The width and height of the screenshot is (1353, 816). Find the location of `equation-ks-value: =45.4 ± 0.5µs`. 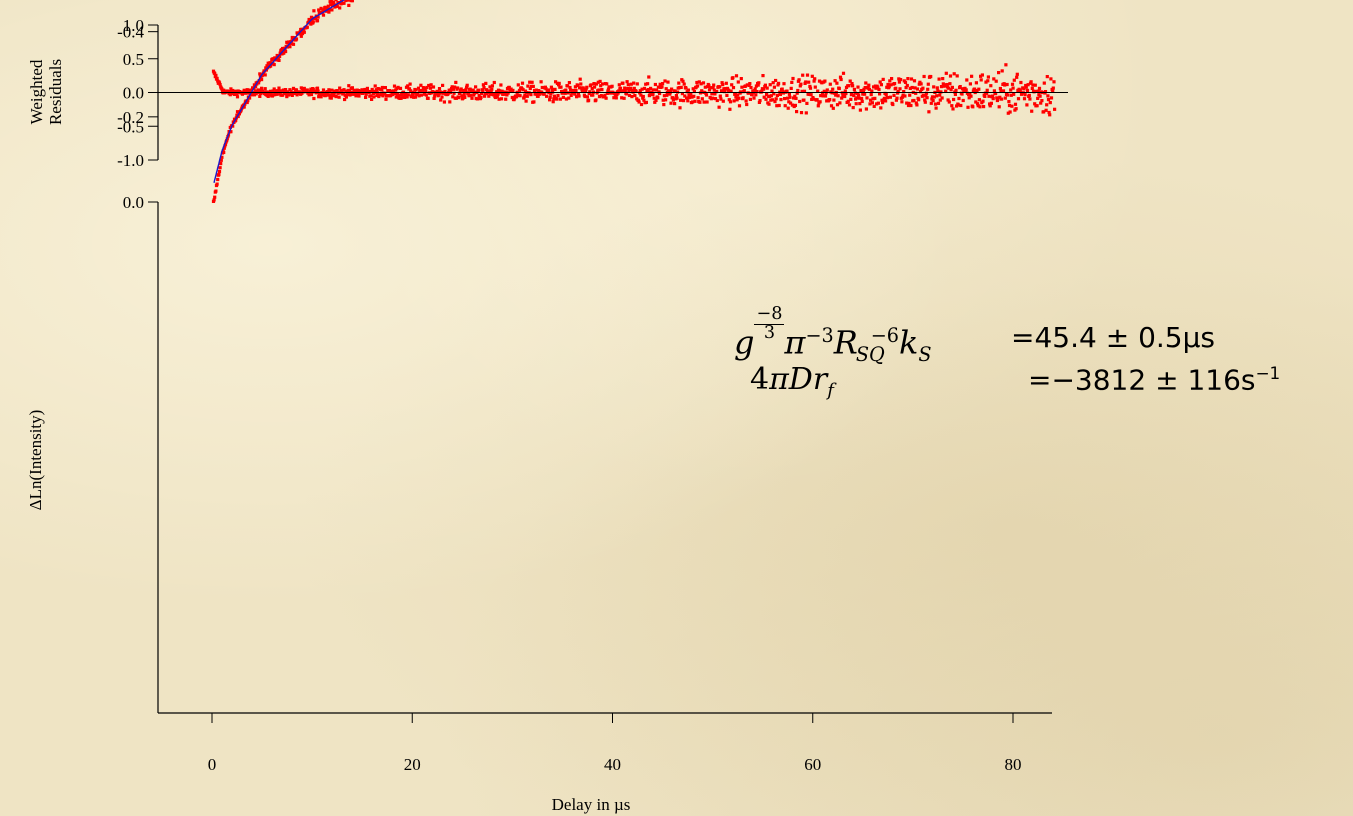

equation-ks-value: =45.4 ± 0.5µs is located at coordinates (1113, 337).